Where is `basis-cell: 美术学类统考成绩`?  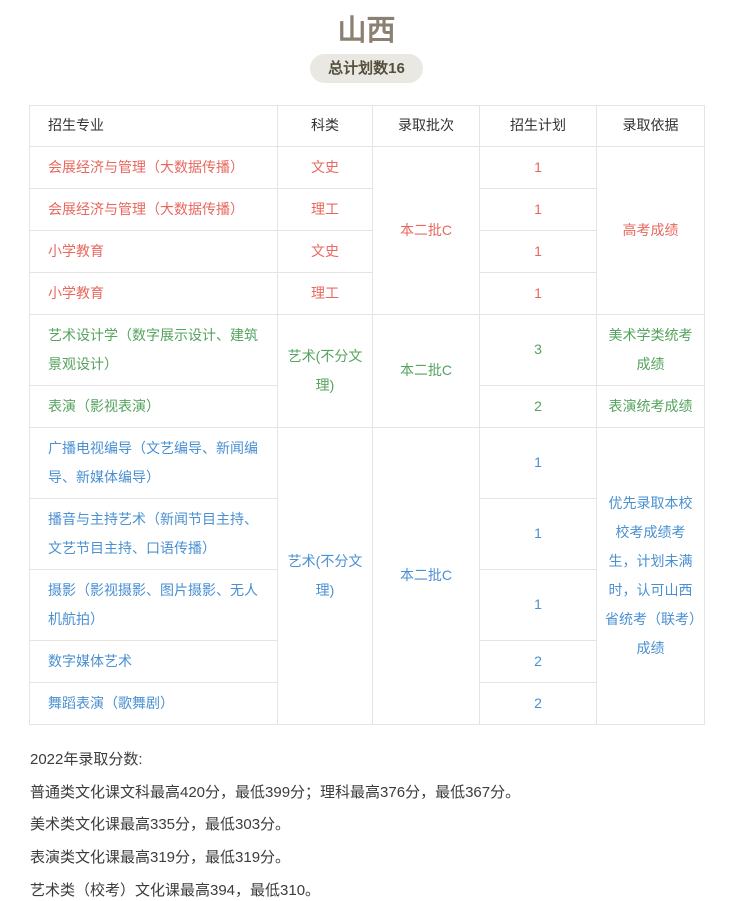
basis-cell: 美术学类统考成绩 is located at coordinates (650, 349).